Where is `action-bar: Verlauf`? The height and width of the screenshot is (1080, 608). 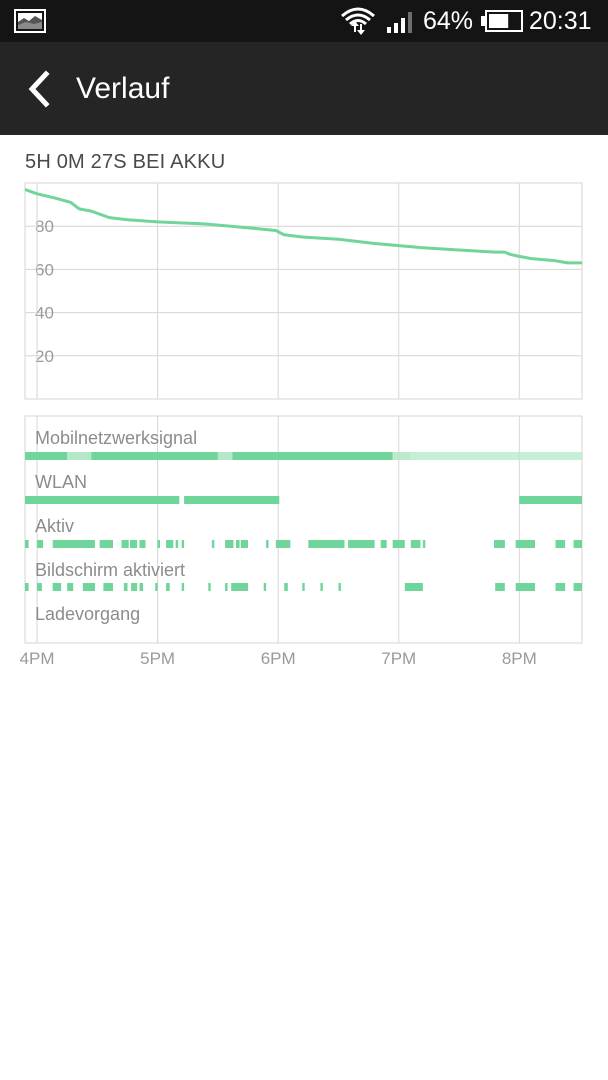
action-bar: Verlauf is located at coordinates (304, 88).